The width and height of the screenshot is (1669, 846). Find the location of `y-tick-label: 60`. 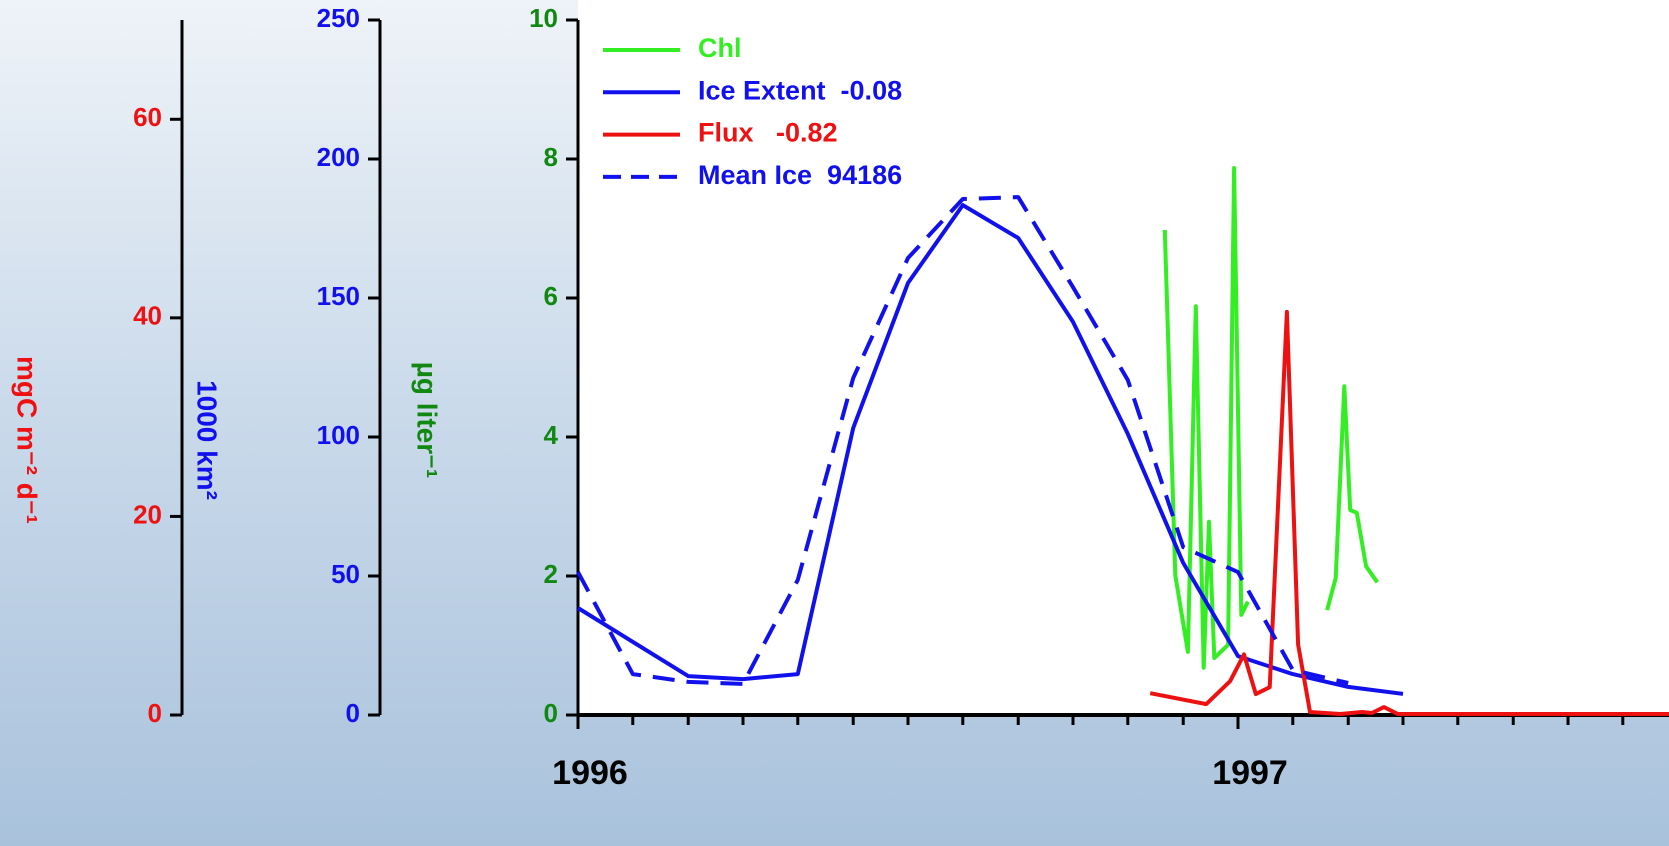

y-tick-label: 60 is located at coordinates (147, 117).